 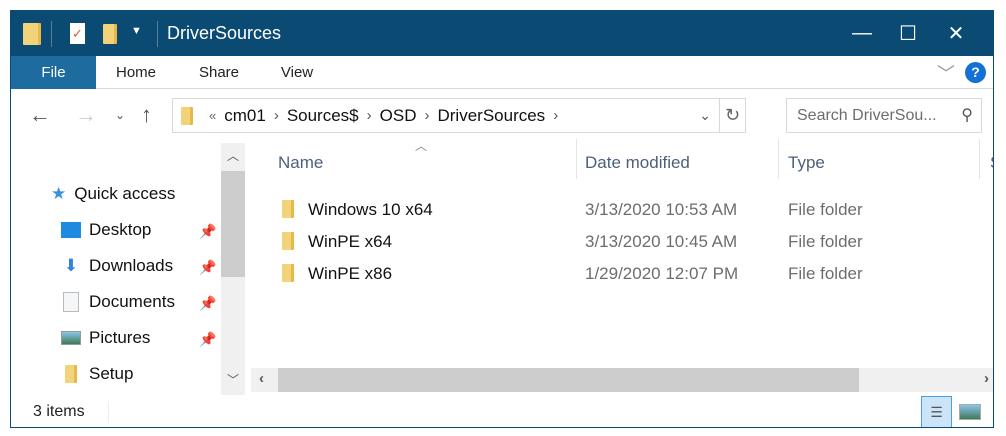 What do you see at coordinates (146, 114) in the screenshot?
I see `up-button: ↑` at bounding box center [146, 114].